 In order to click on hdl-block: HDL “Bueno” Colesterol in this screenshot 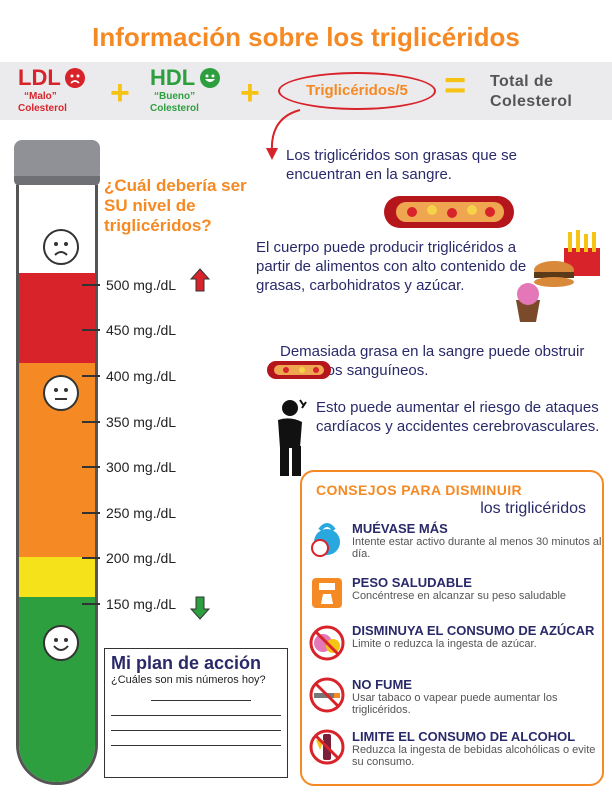, I will do `click(185, 90)`.